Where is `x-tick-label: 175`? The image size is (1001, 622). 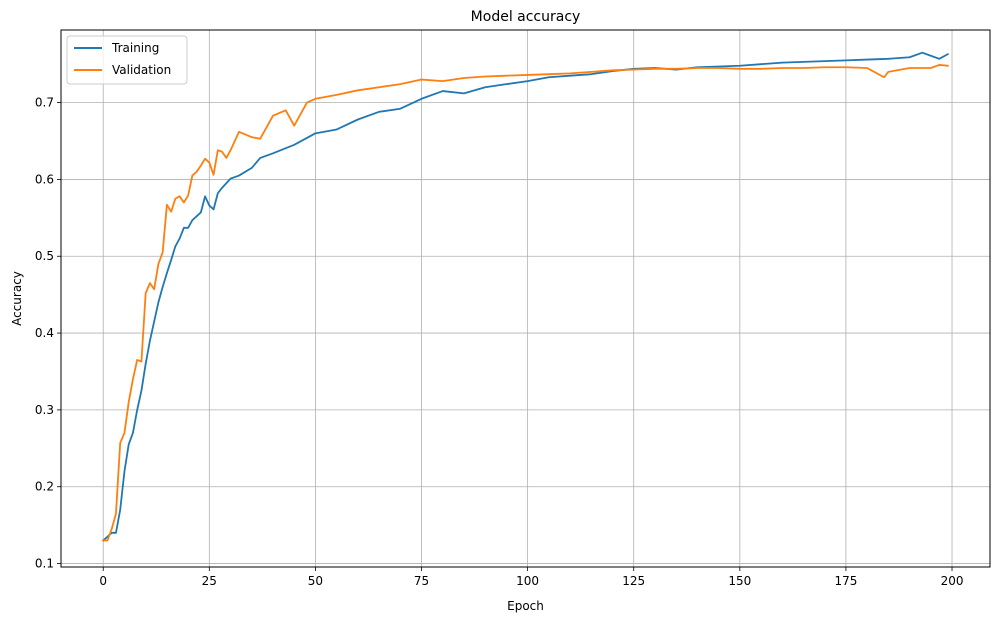
x-tick-label: 175 is located at coordinates (845, 581).